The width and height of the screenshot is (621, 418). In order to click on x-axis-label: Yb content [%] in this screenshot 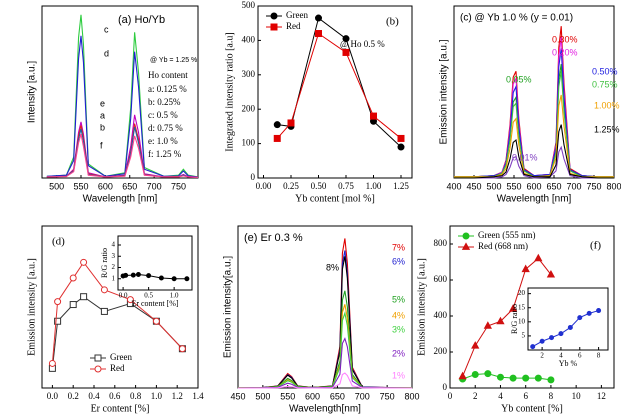, I will do `click(532, 408)`.